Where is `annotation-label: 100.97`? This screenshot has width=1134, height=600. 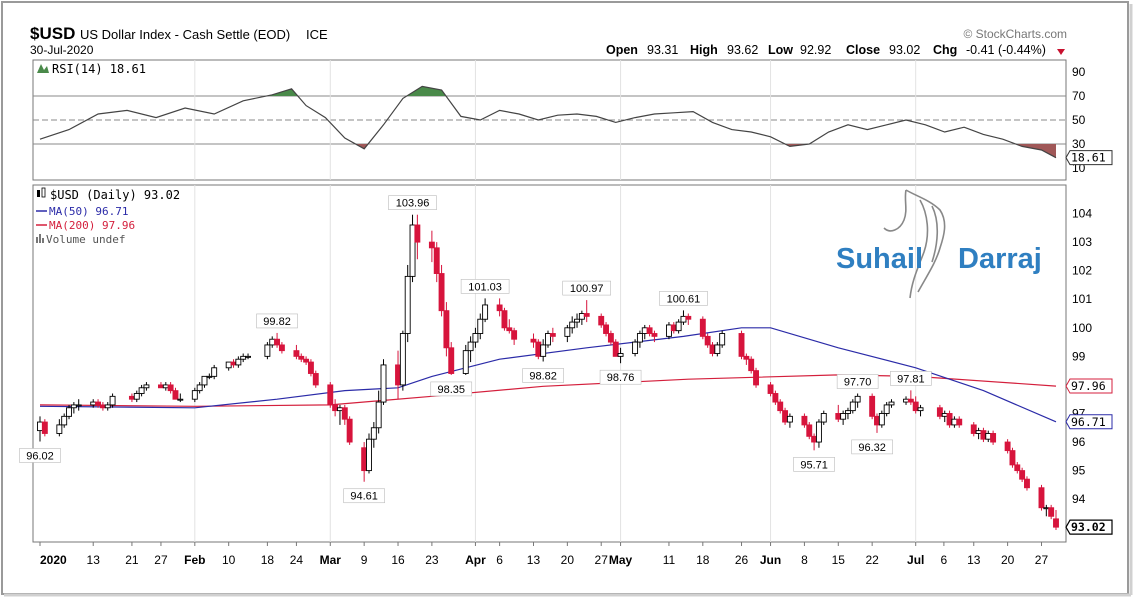
annotation-label: 100.97 is located at coordinates (587, 289).